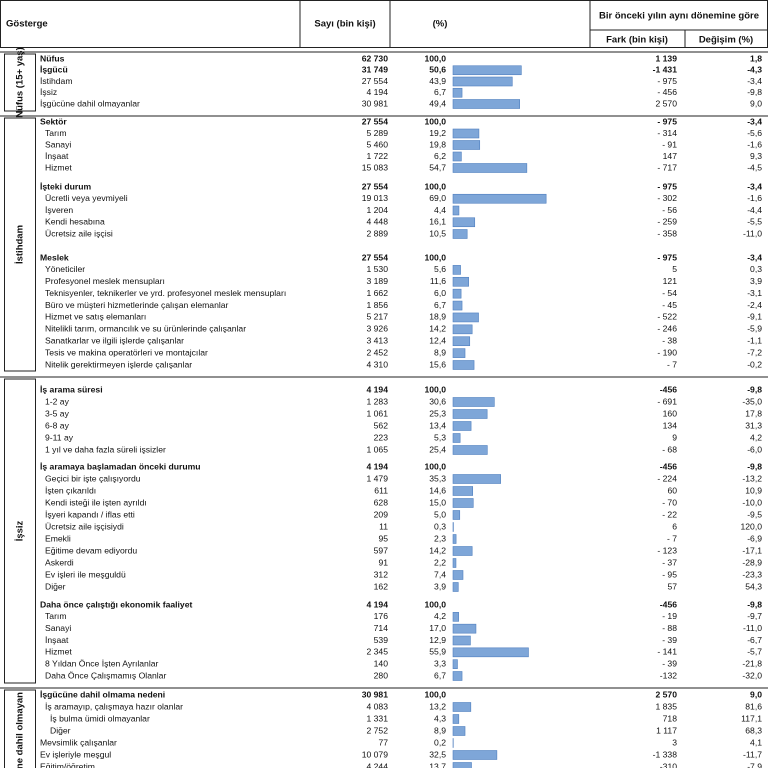  I want to click on row-label: 1 yıl ve daha fazla süreli işsizler, so click(105, 449).